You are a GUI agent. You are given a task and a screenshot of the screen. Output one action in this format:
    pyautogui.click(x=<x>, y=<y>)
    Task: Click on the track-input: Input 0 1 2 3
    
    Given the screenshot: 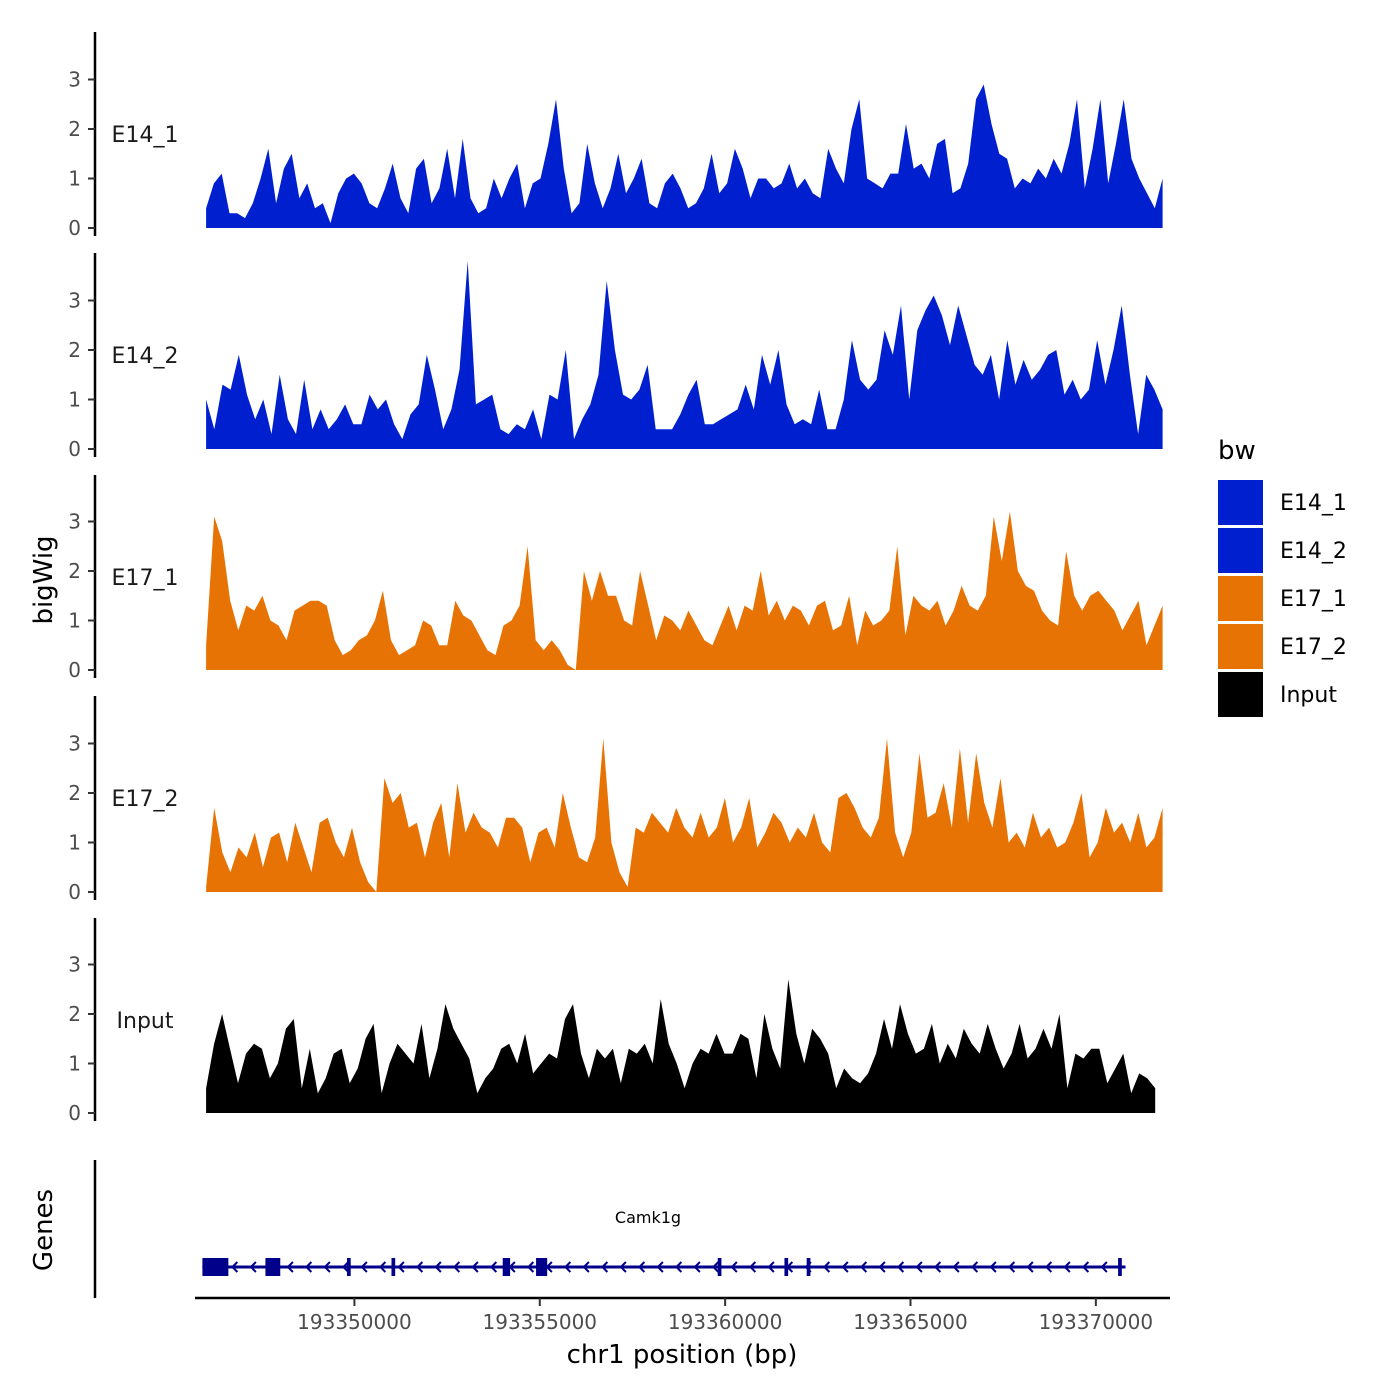 What is the action you would take?
    pyautogui.click(x=612, y=1021)
    